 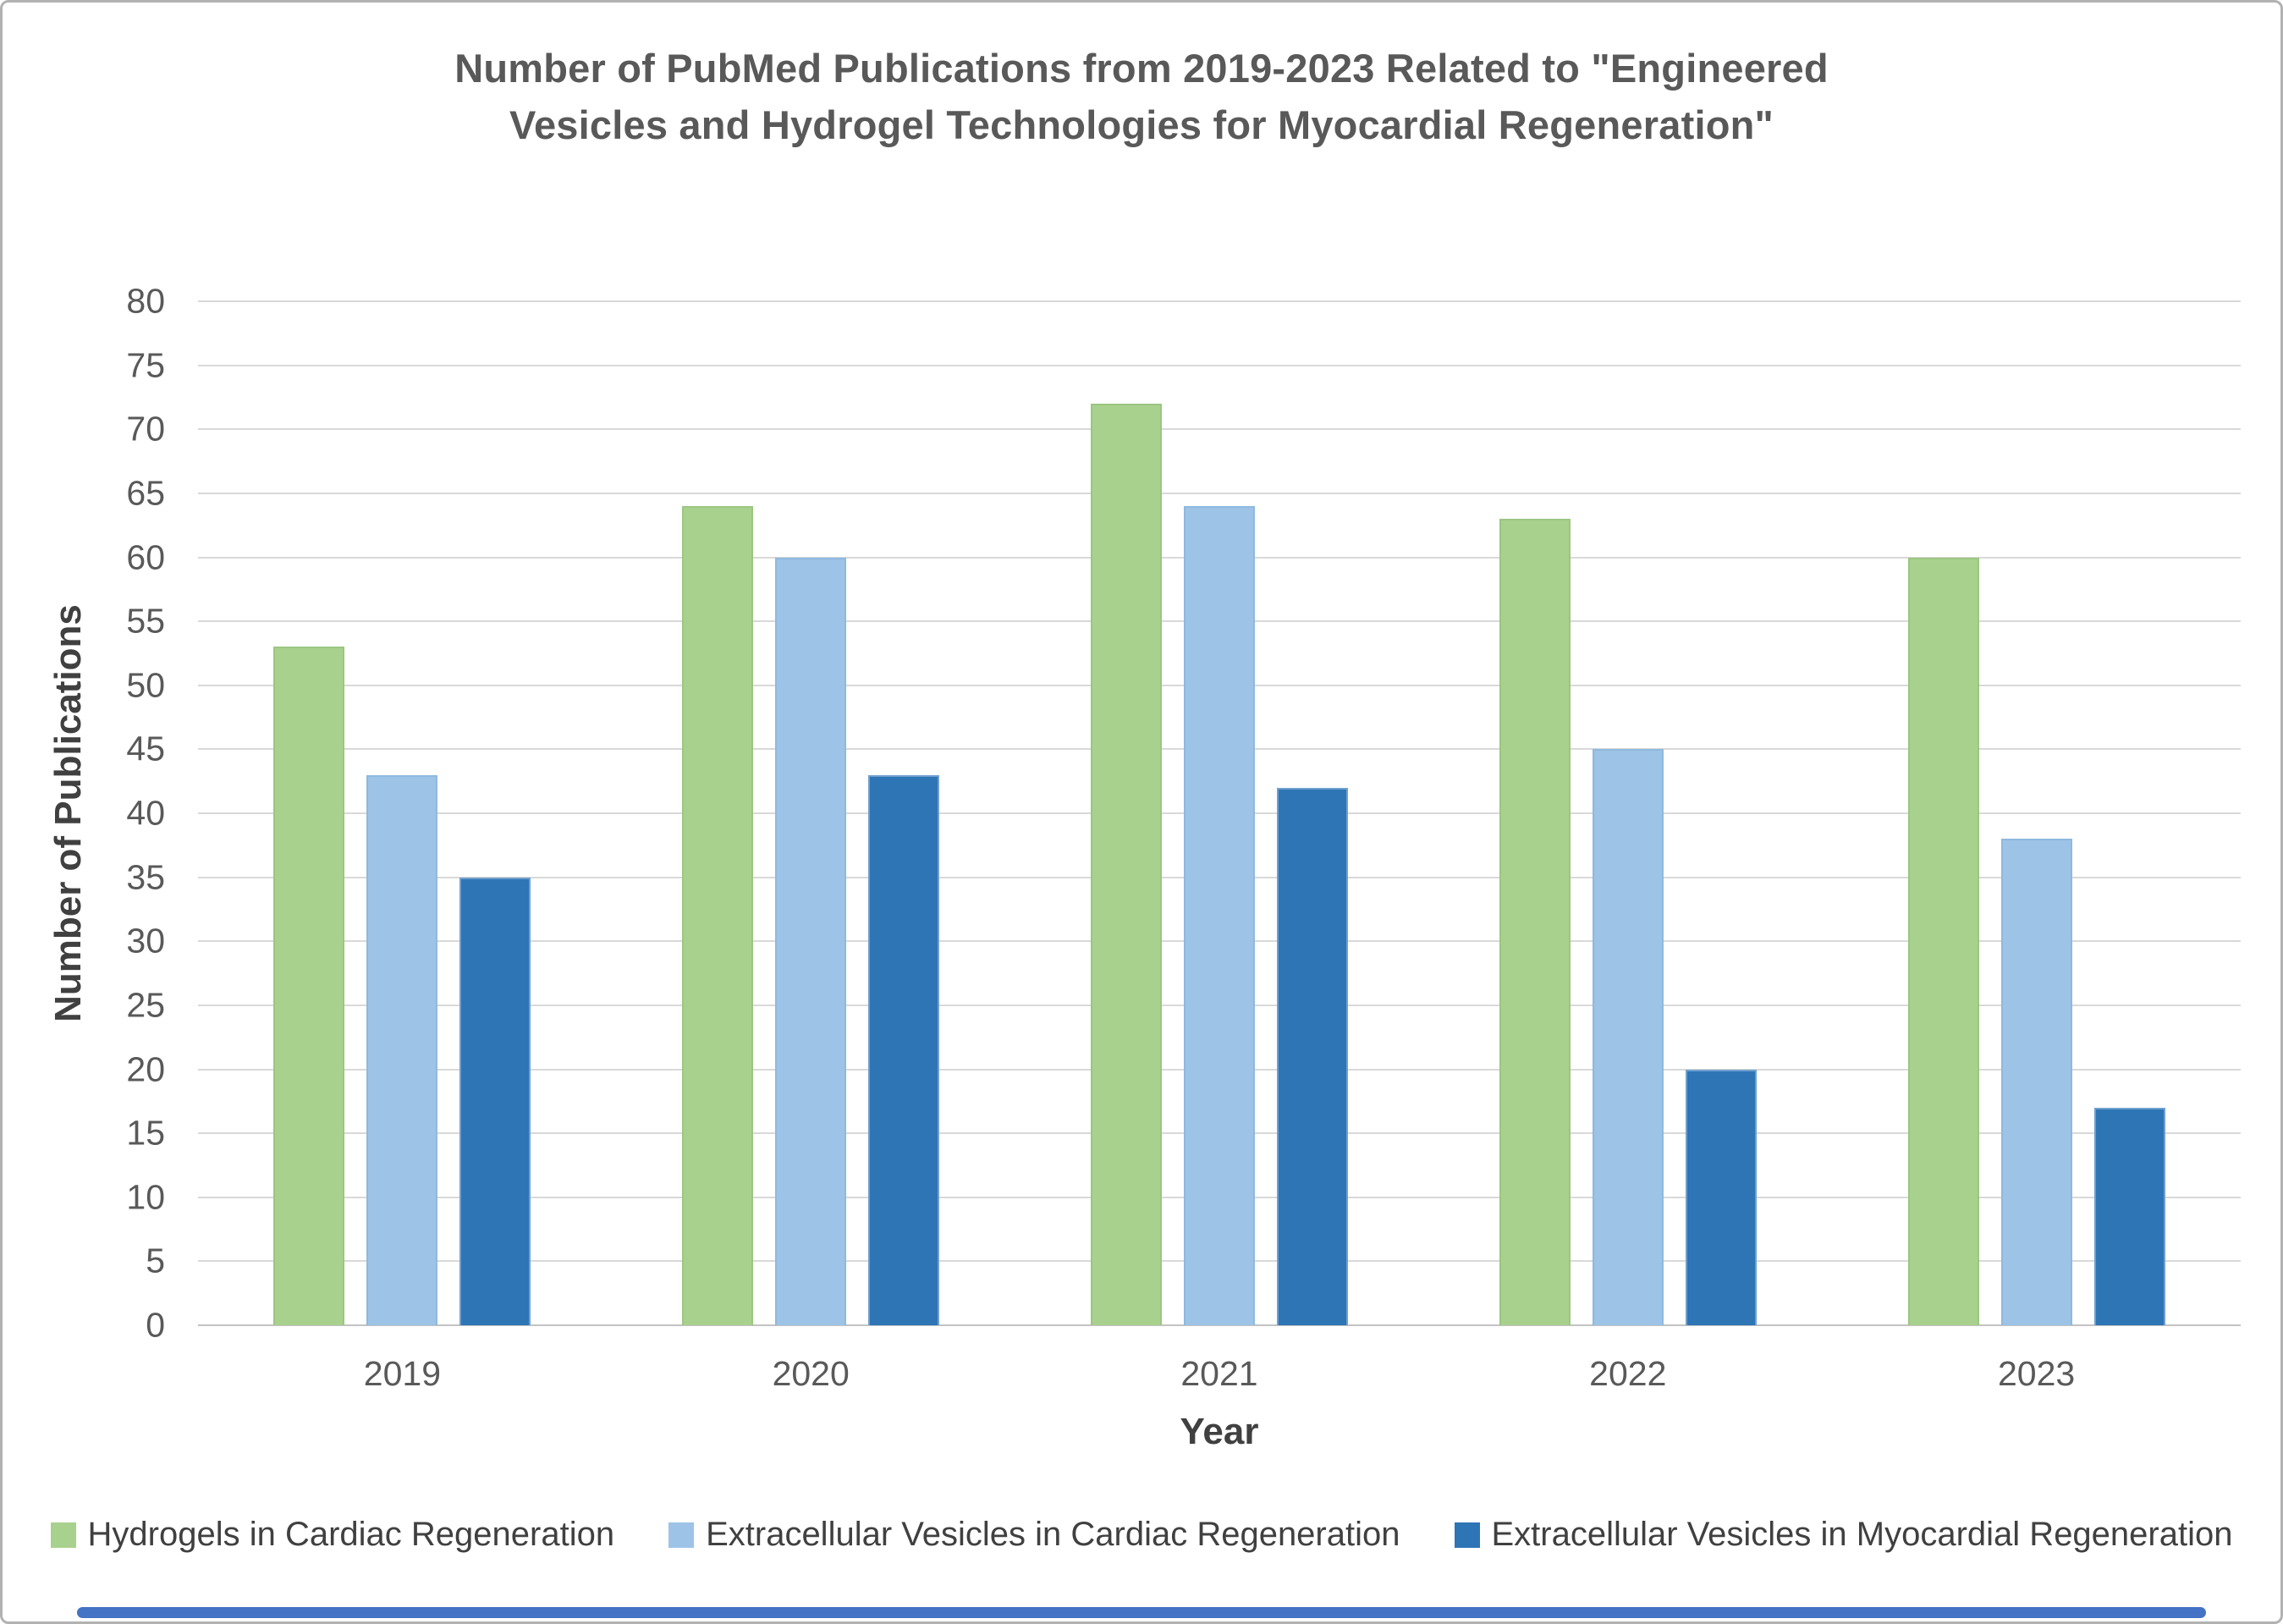 What do you see at coordinates (1141, 1613) in the screenshot?
I see `bottom-accent-bar` at bounding box center [1141, 1613].